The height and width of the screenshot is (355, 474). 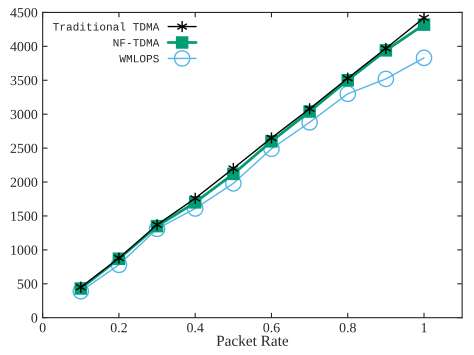 What do you see at coordinates (424, 327) in the screenshot?
I see `x-tick-label: 1` at bounding box center [424, 327].